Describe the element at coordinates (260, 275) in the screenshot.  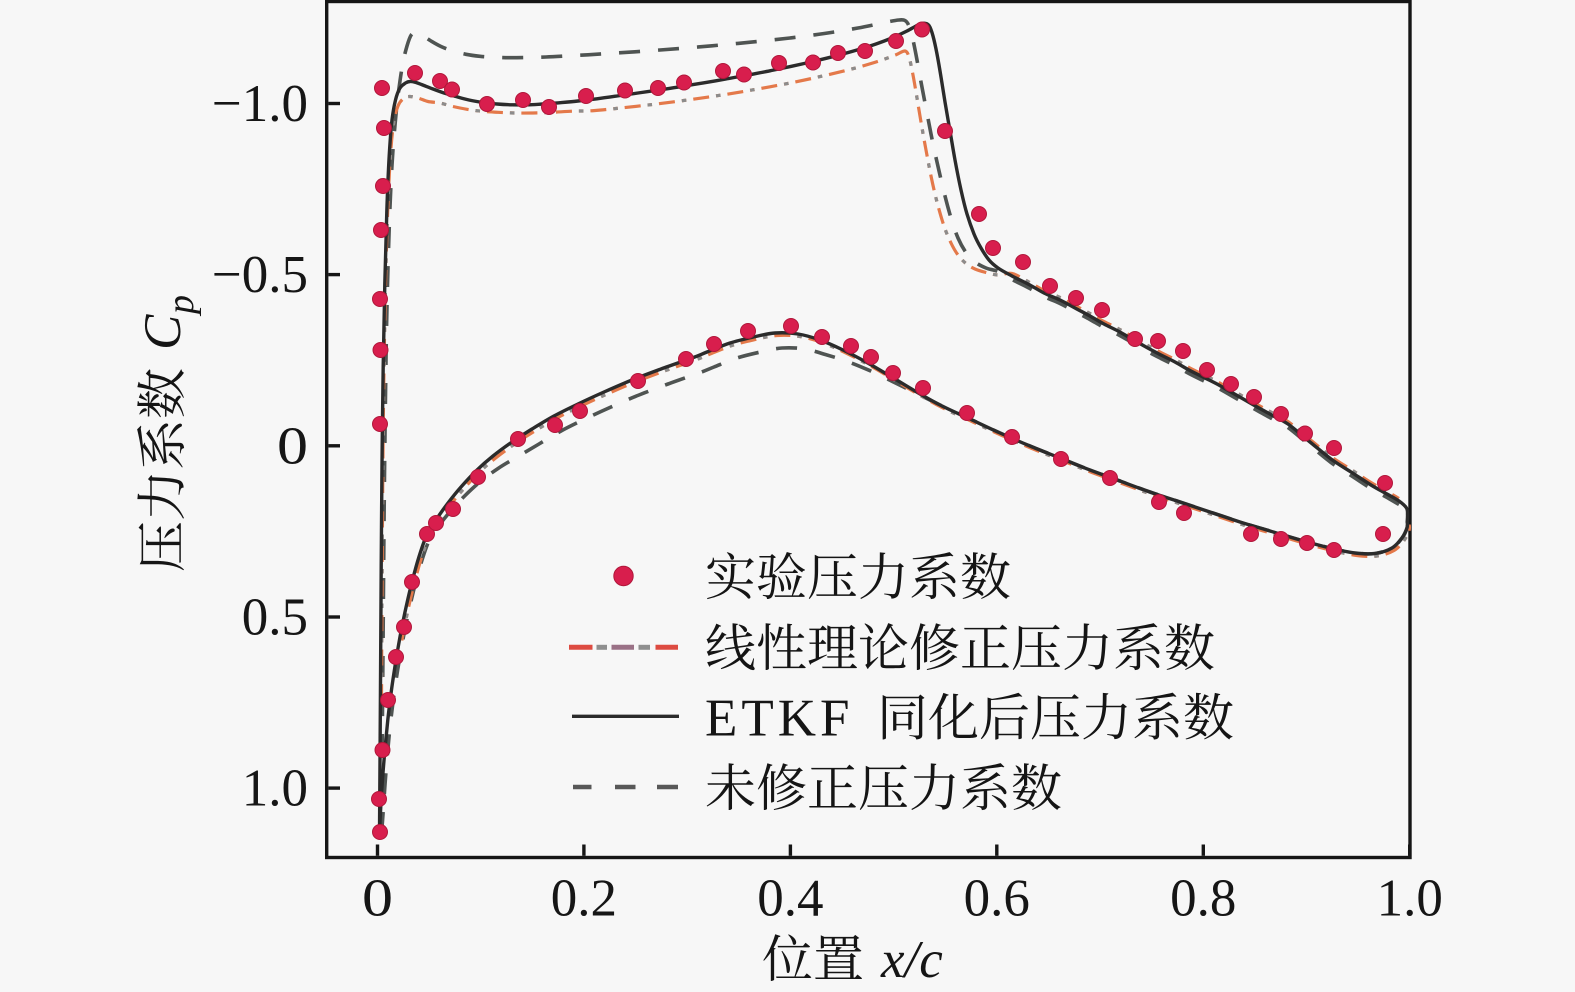
I see `svg-text: −0.5` at that location.